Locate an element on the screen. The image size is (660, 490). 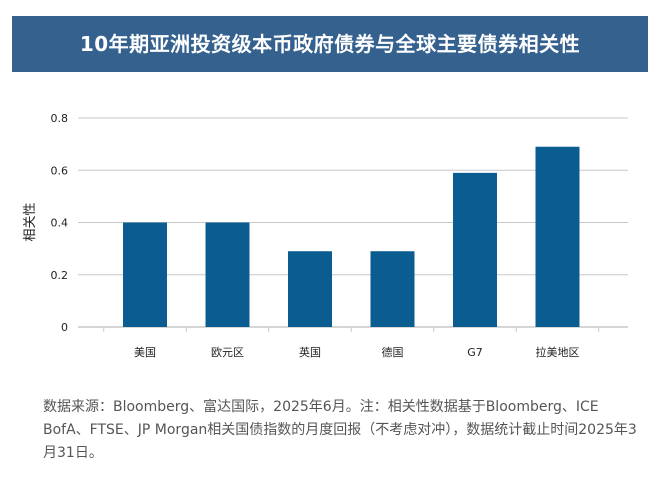
y-tick-label: 0 is located at coordinates (64, 327).